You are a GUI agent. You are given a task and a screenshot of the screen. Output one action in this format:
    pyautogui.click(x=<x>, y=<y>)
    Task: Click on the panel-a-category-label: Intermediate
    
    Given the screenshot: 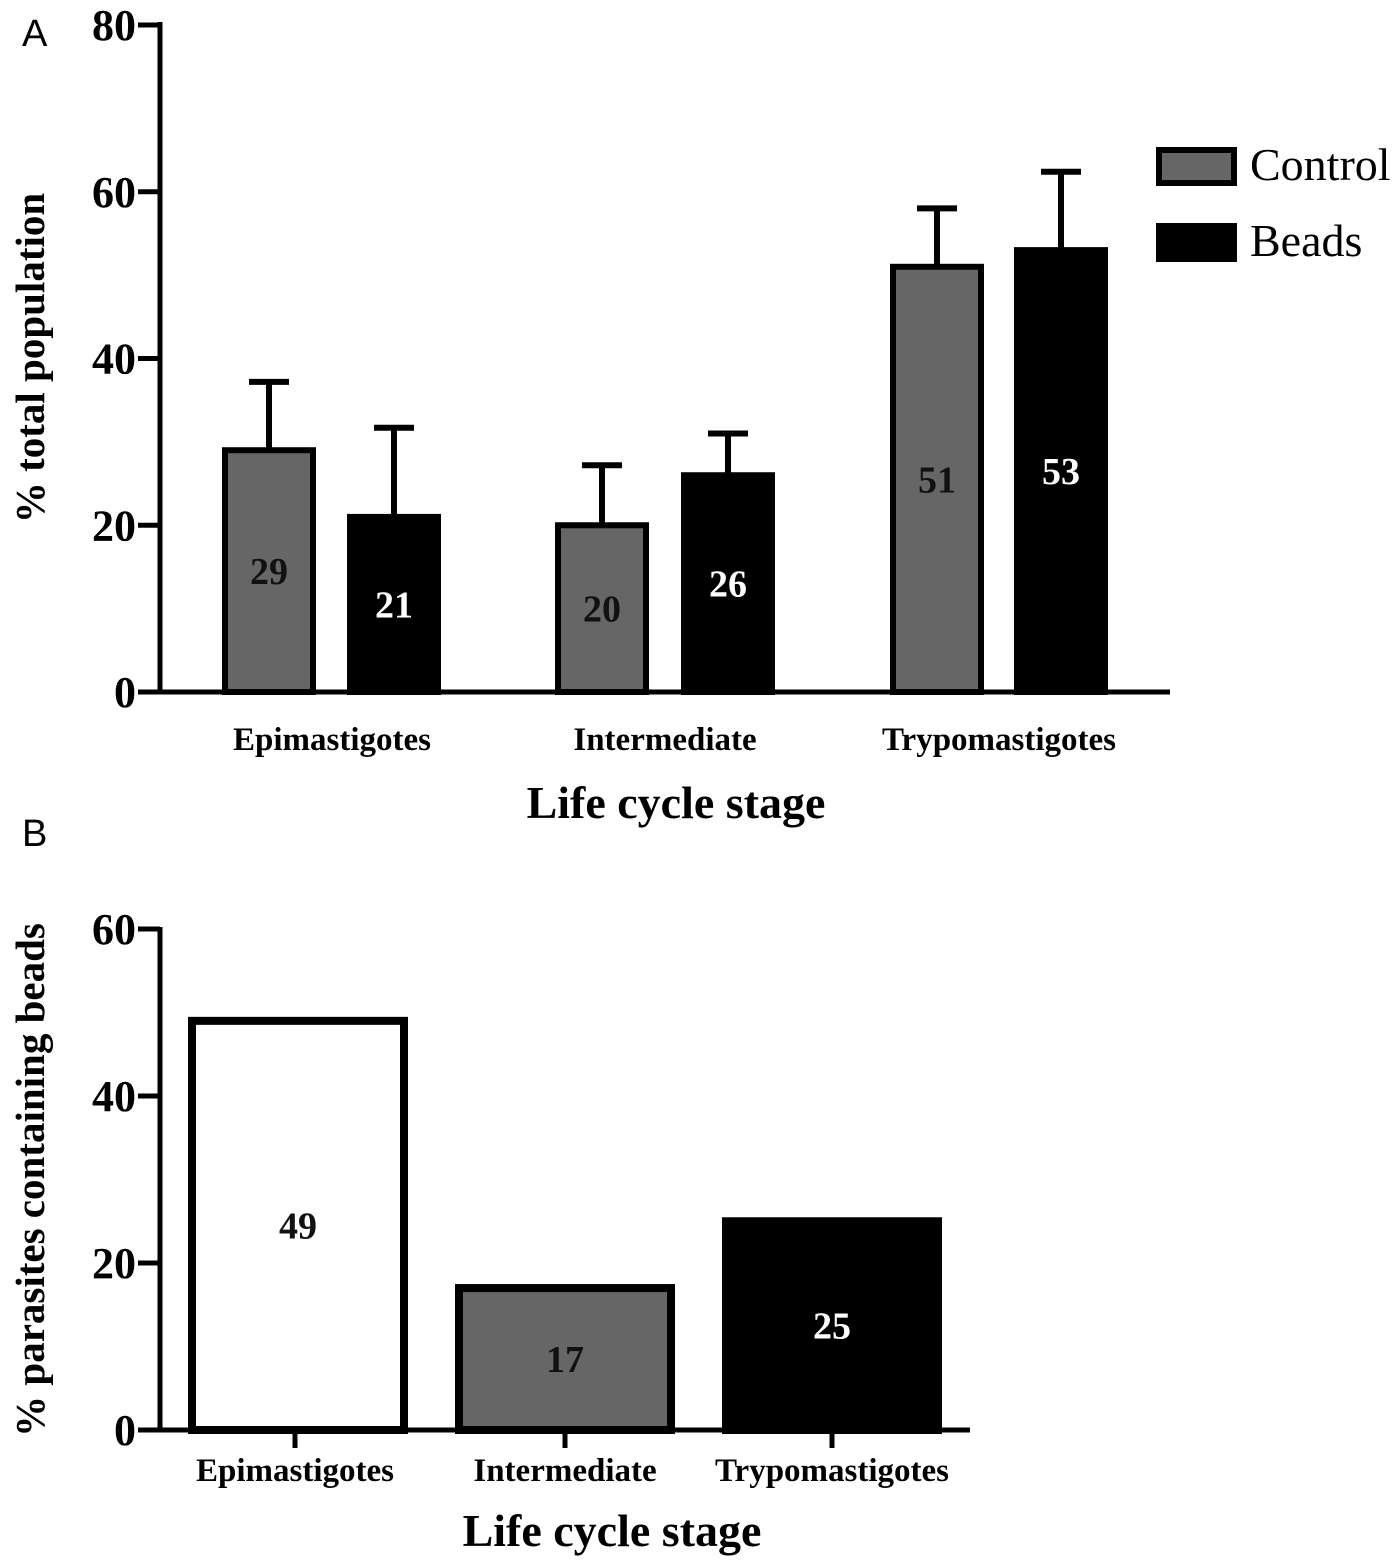 What is the action you would take?
    pyautogui.click(x=664, y=740)
    